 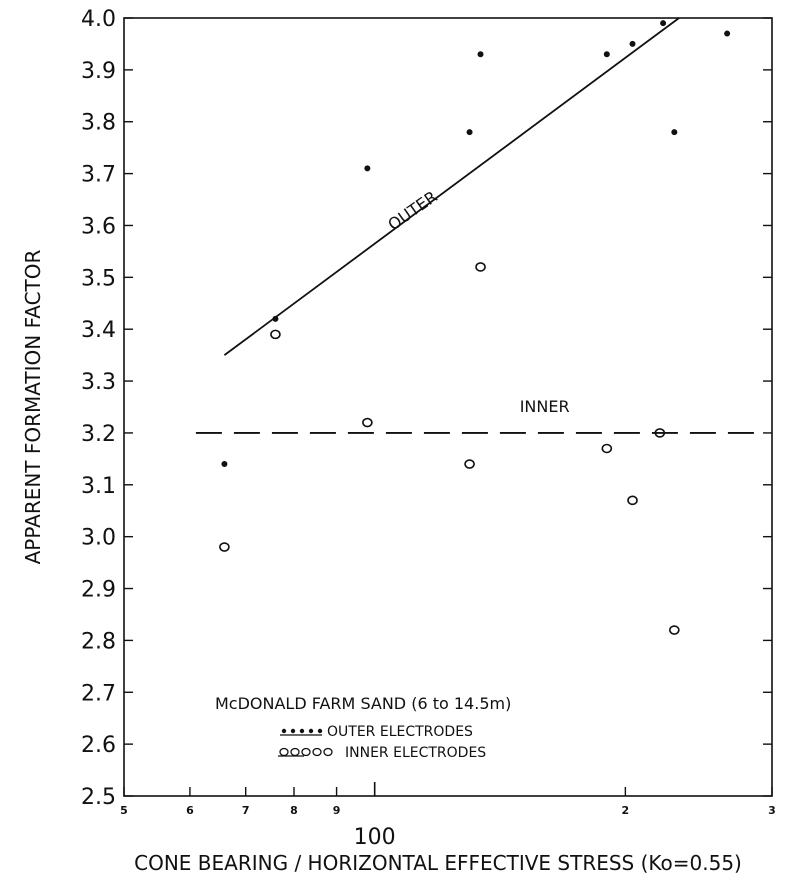 I want to click on annotation-outer: OUTER, so click(x=412, y=210).